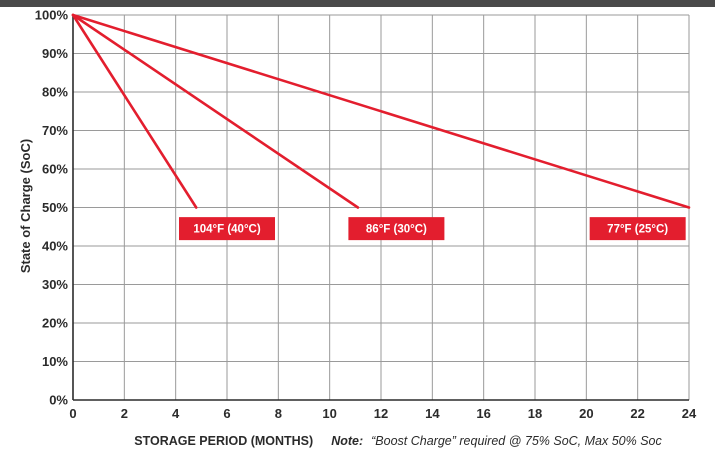  What do you see at coordinates (55, 130) in the screenshot?
I see `y-tick-label: 70%` at bounding box center [55, 130].